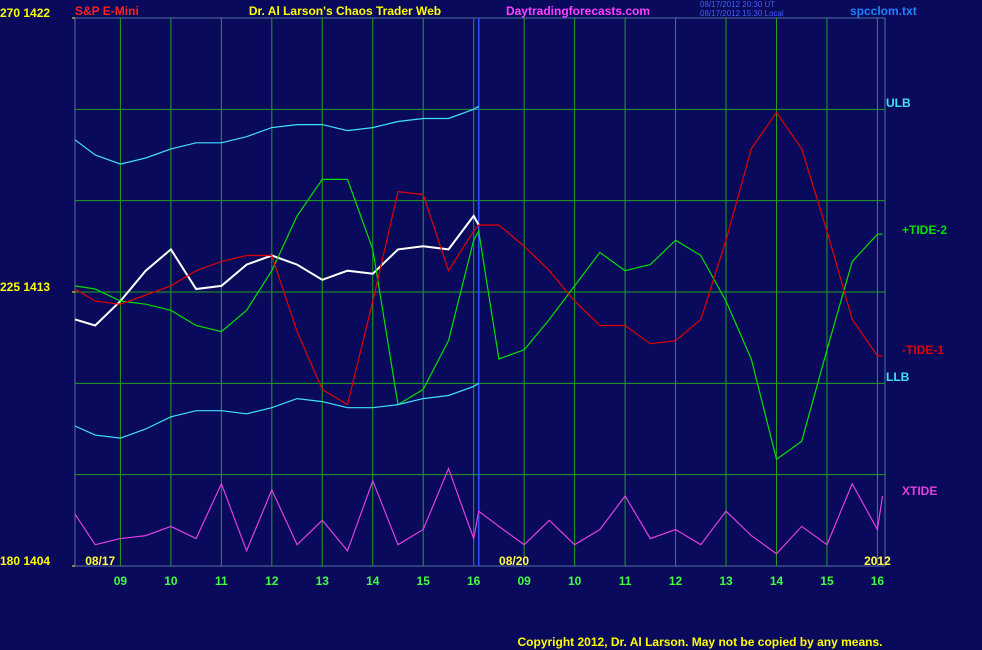 The image size is (982, 650). I want to click on series-label: XTIDE, so click(919, 491).